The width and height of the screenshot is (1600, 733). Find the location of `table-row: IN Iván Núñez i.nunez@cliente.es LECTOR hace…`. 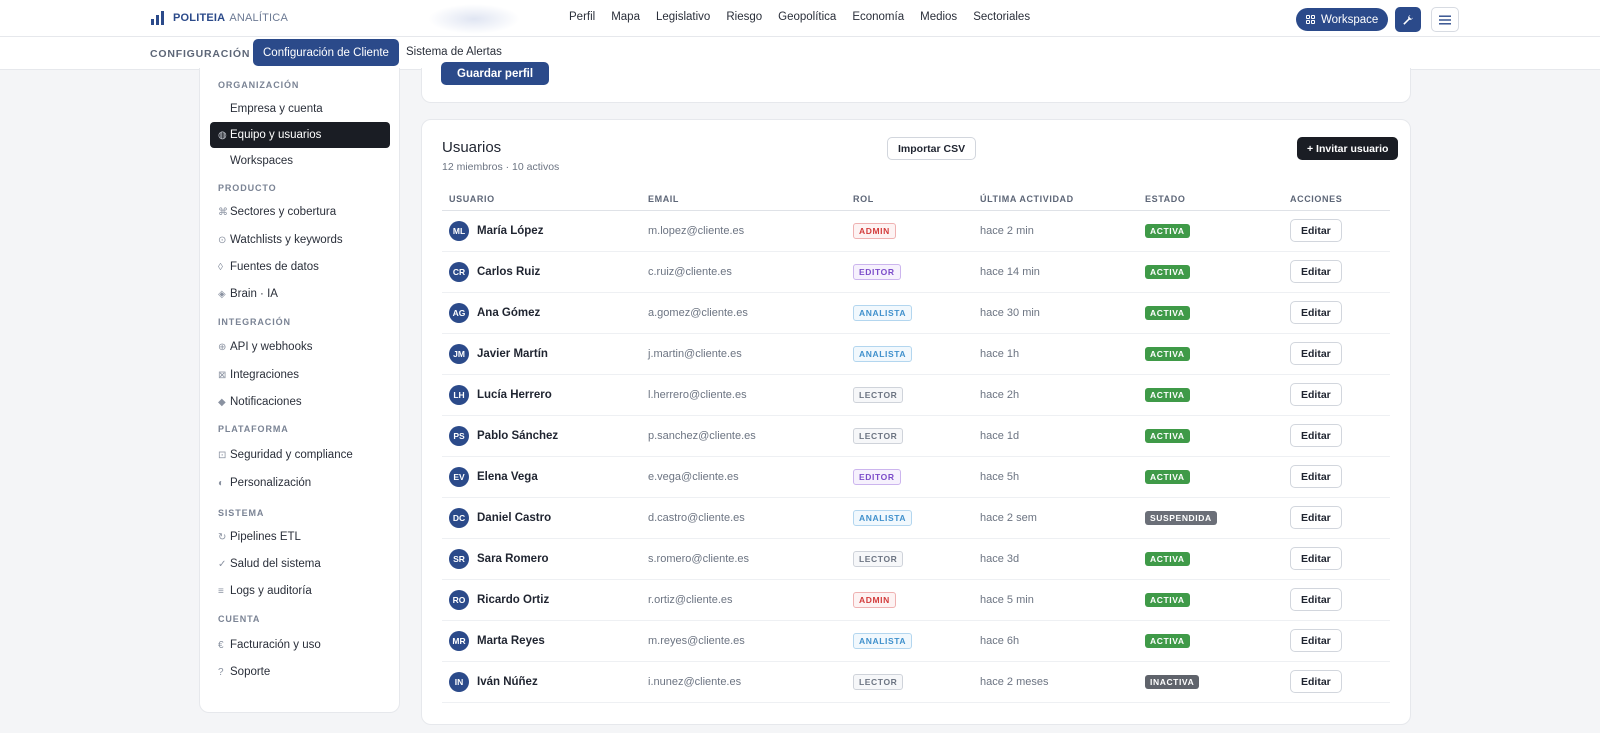

table-row: IN Iván Núñez i.nunez@cliente.es LECTOR hace… is located at coordinates (916, 682).